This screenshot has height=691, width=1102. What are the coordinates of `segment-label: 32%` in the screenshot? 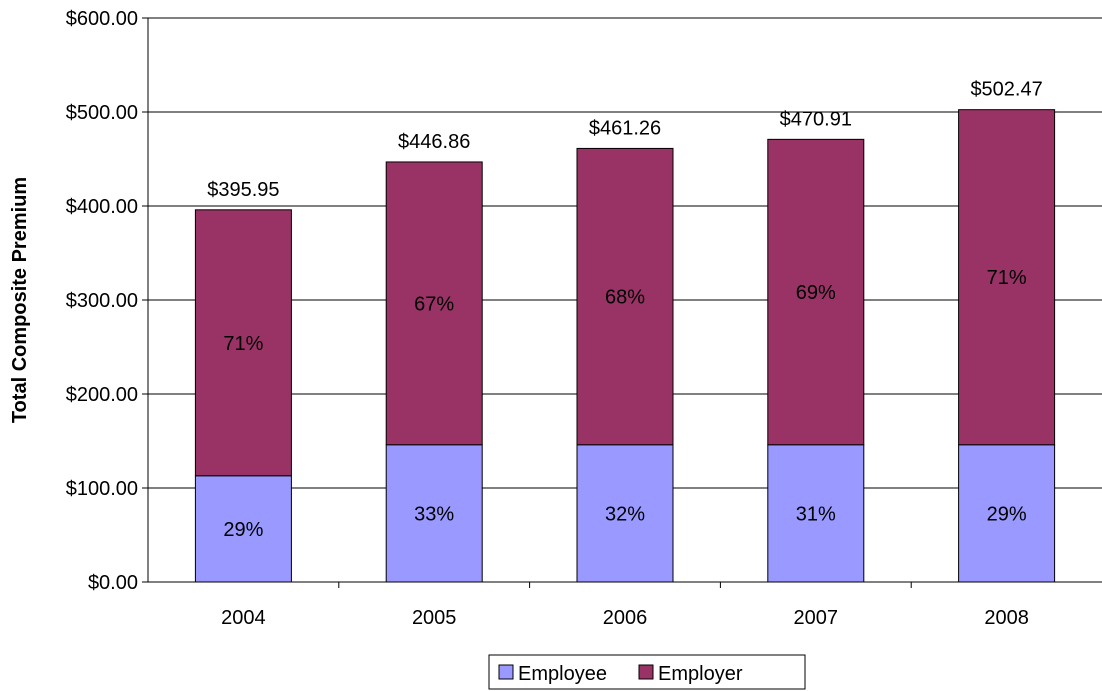 It's located at (625, 514).